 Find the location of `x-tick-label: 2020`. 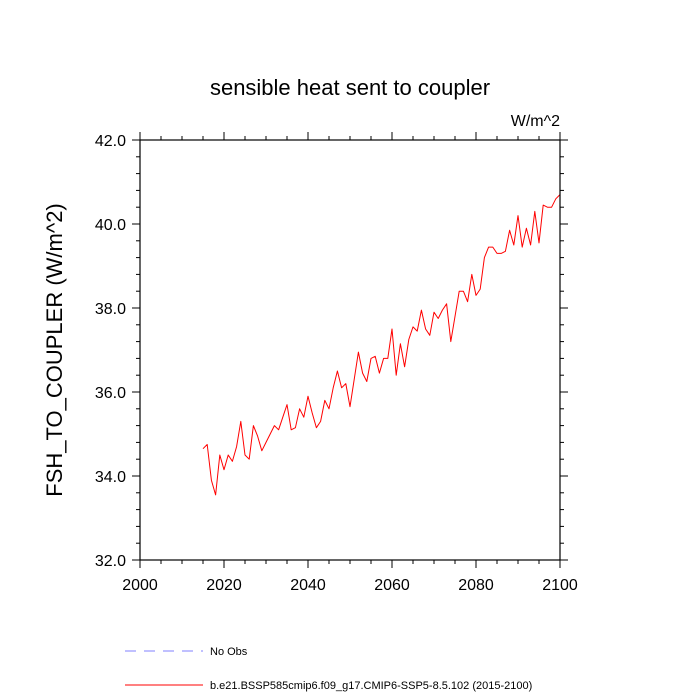

x-tick-label: 2020 is located at coordinates (224, 585).